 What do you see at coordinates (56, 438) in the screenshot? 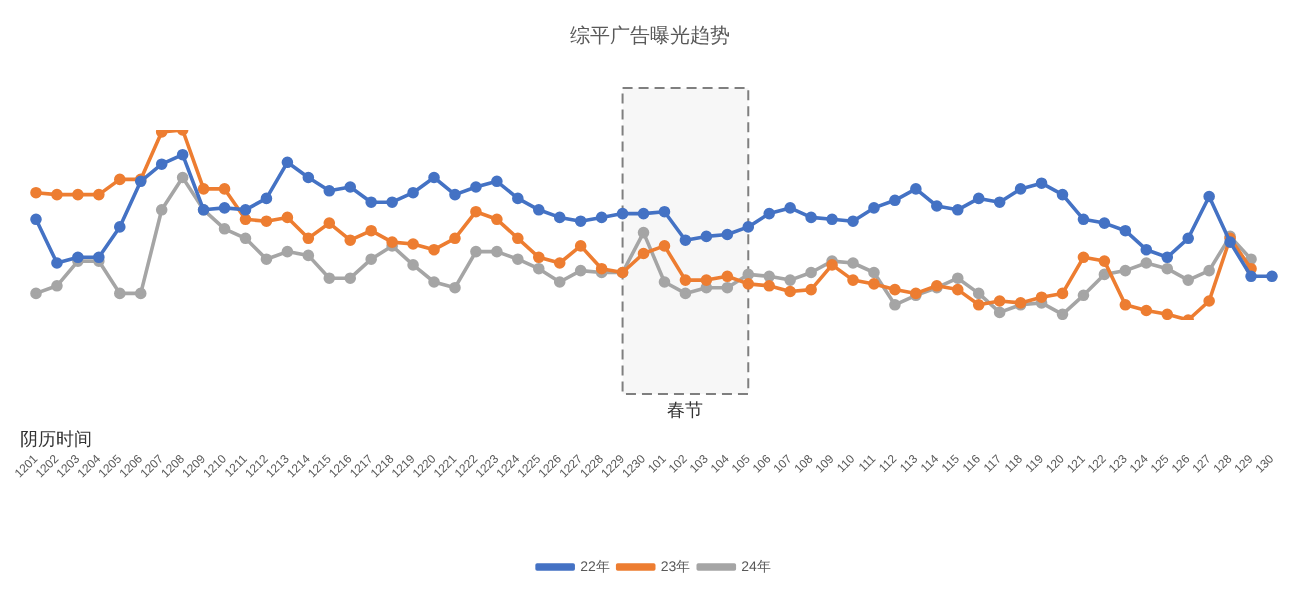
I see `x-axis-title: 阴历时间` at bounding box center [56, 438].